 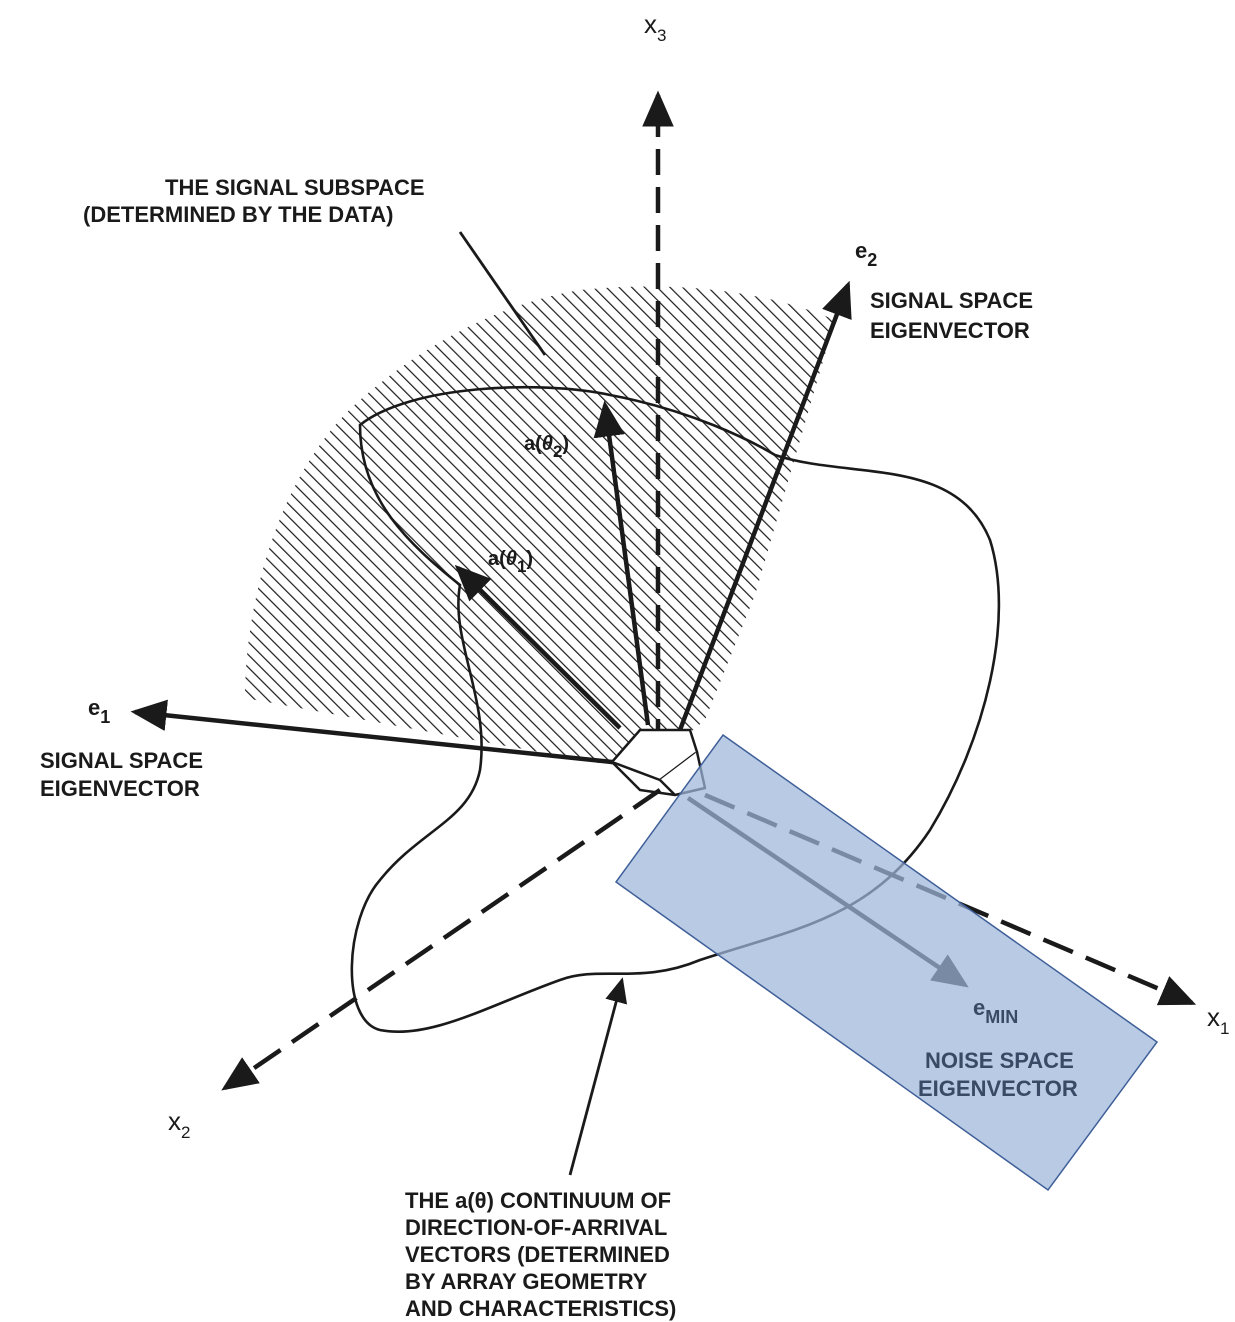 I want to click on emin-label: eMIN, so click(x=995, y=1011).